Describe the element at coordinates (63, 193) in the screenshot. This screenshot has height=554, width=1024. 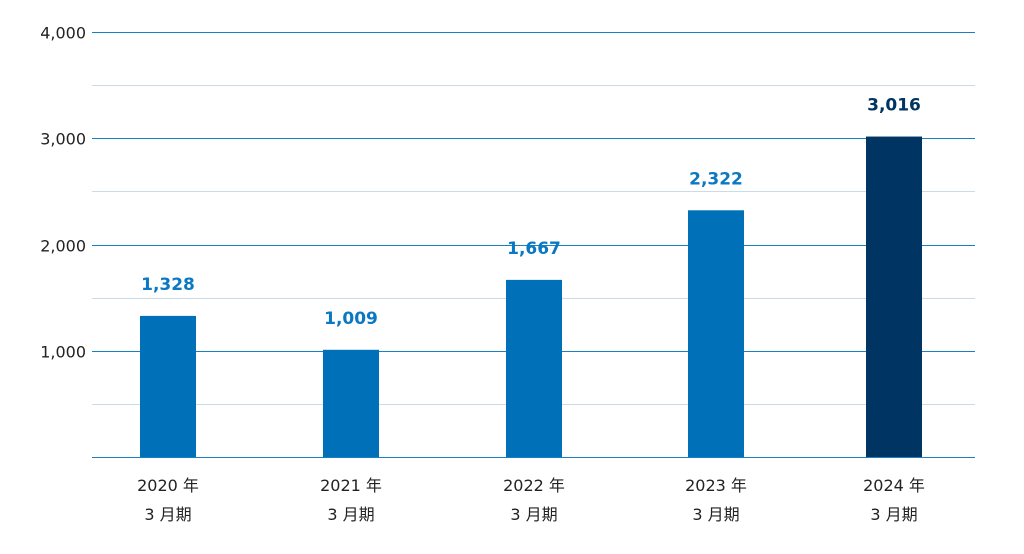
I see `y-axis-tick-labels: 1,000 2,000 3,000 4,000` at that location.